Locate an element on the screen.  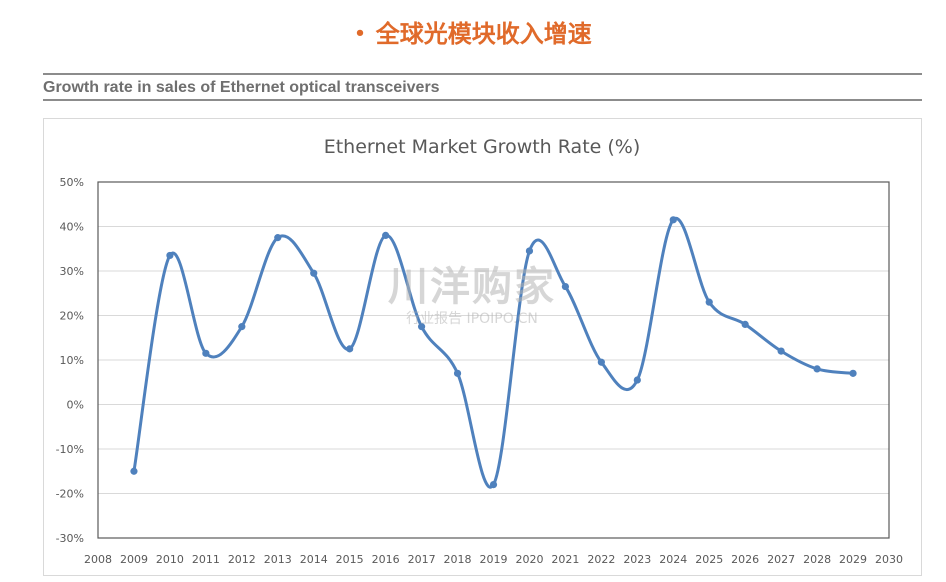
y-tick-label: 40% is located at coordinates (72, 227).